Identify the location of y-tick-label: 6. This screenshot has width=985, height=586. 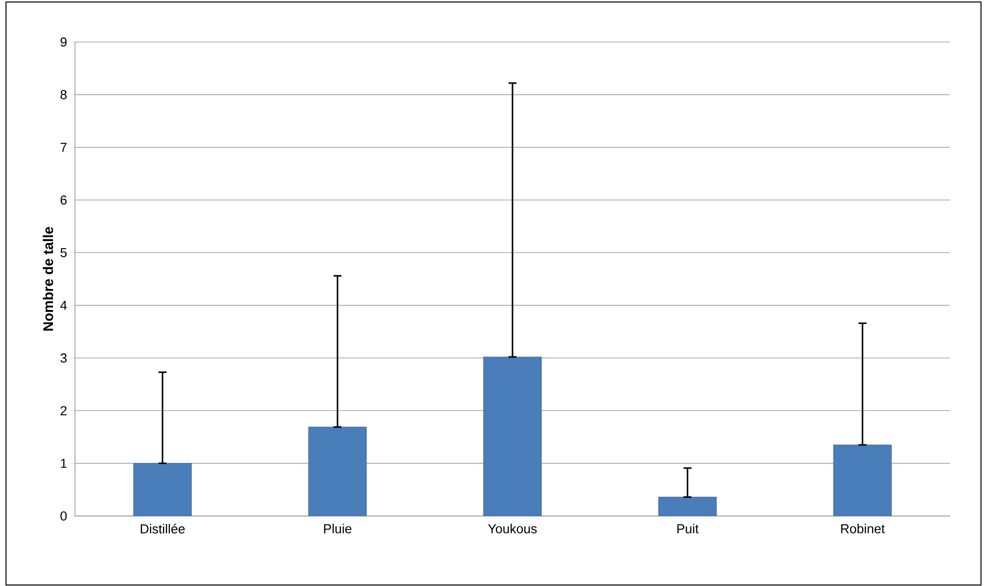
(63, 200).